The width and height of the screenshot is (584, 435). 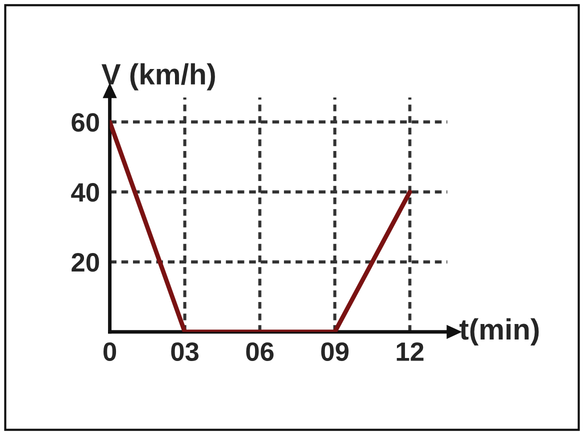 I want to click on x-tick-label: 09, so click(x=335, y=352).